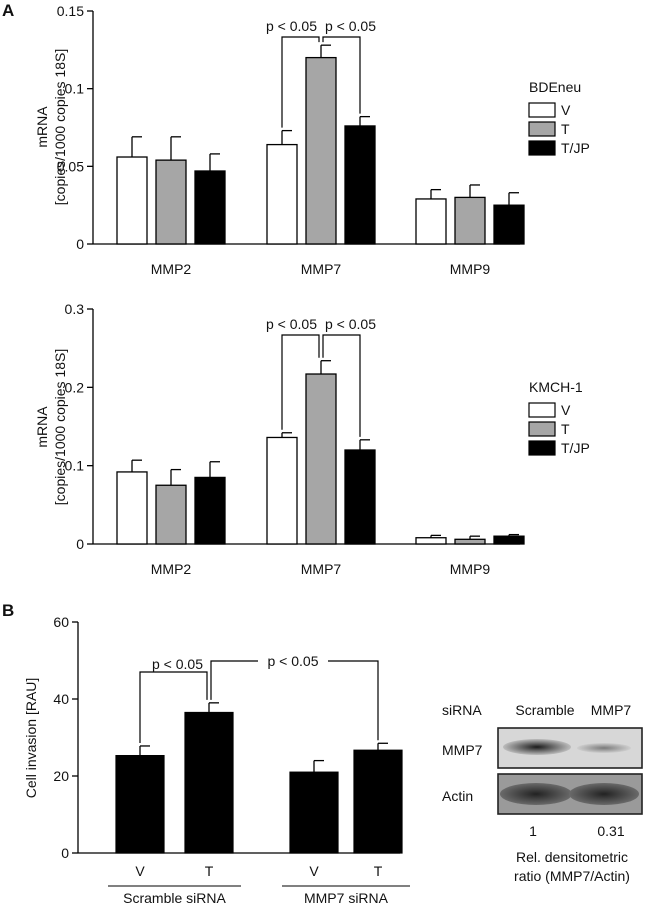  I want to click on panel-label-a: A, so click(8, 10).